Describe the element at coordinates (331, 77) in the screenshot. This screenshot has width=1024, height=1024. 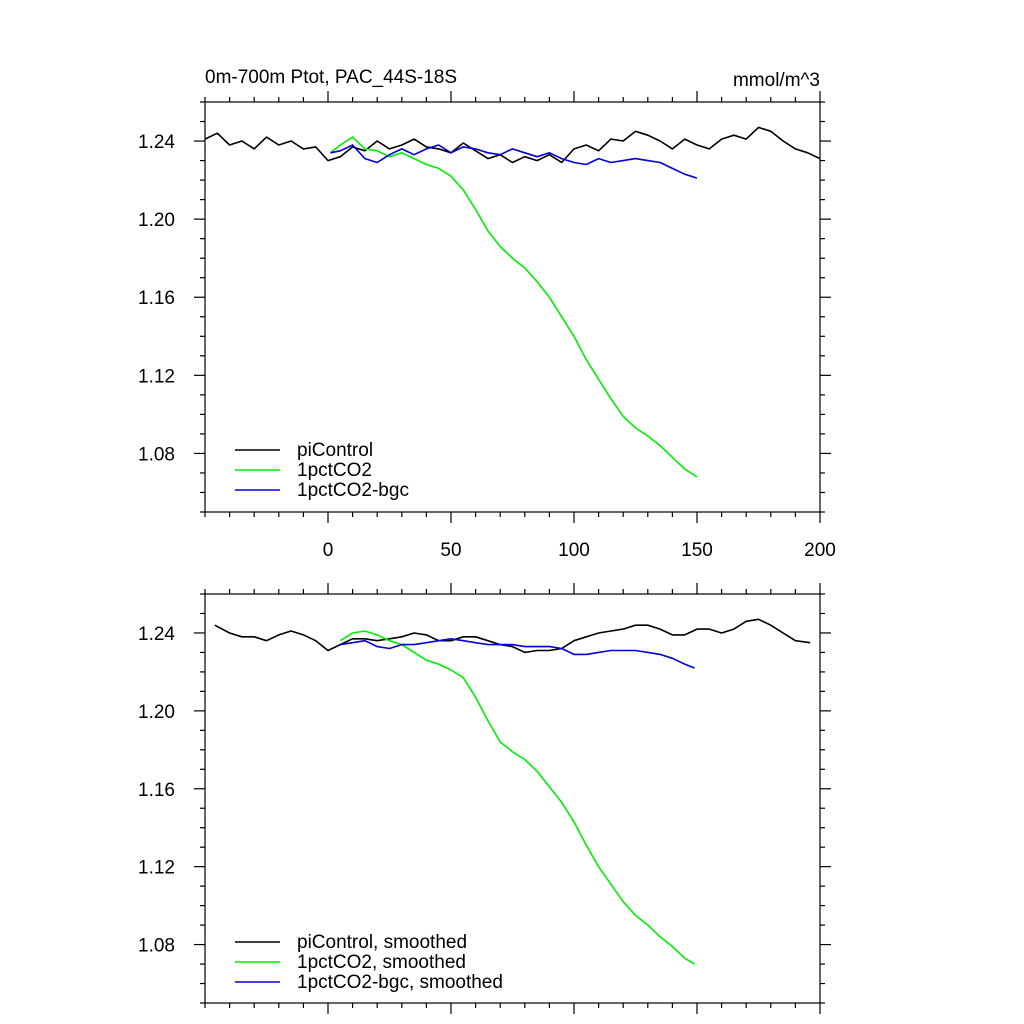
I see `chart-title: 0m-700m Ptot, PAC_44S-18S` at that location.